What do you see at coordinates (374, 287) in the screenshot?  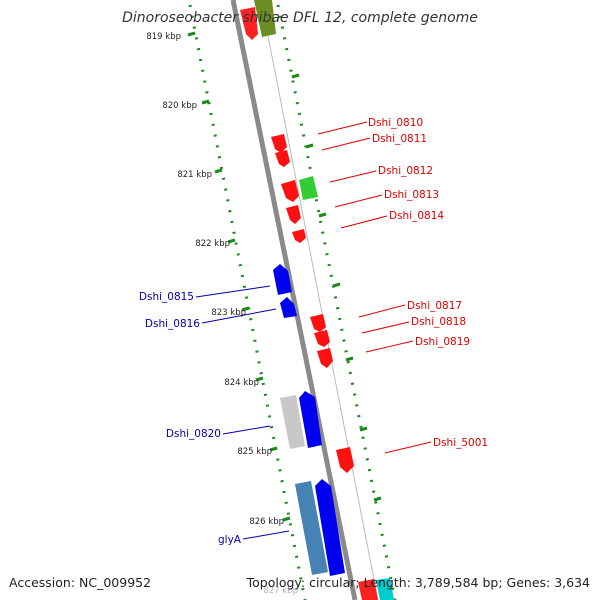 I see `forward-leader-lines` at bounding box center [374, 287].